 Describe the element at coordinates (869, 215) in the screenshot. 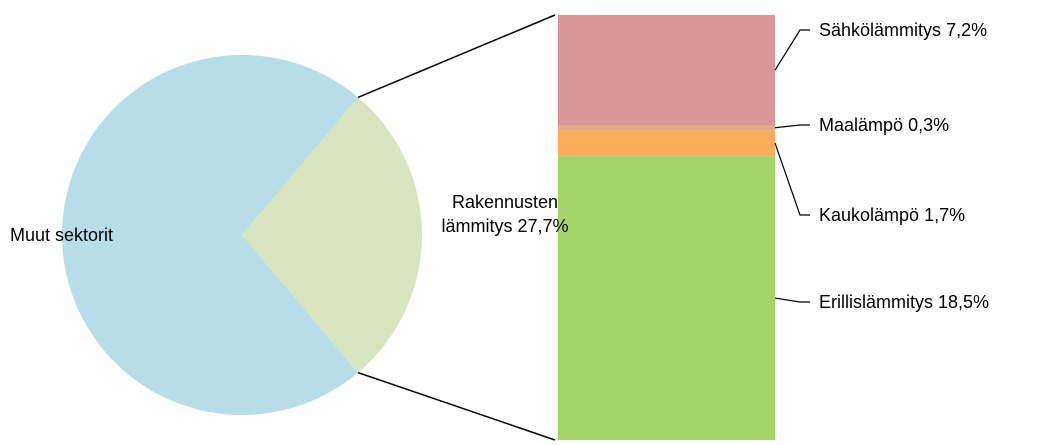

I see `stack-label-part: Kaukolämpö` at that location.